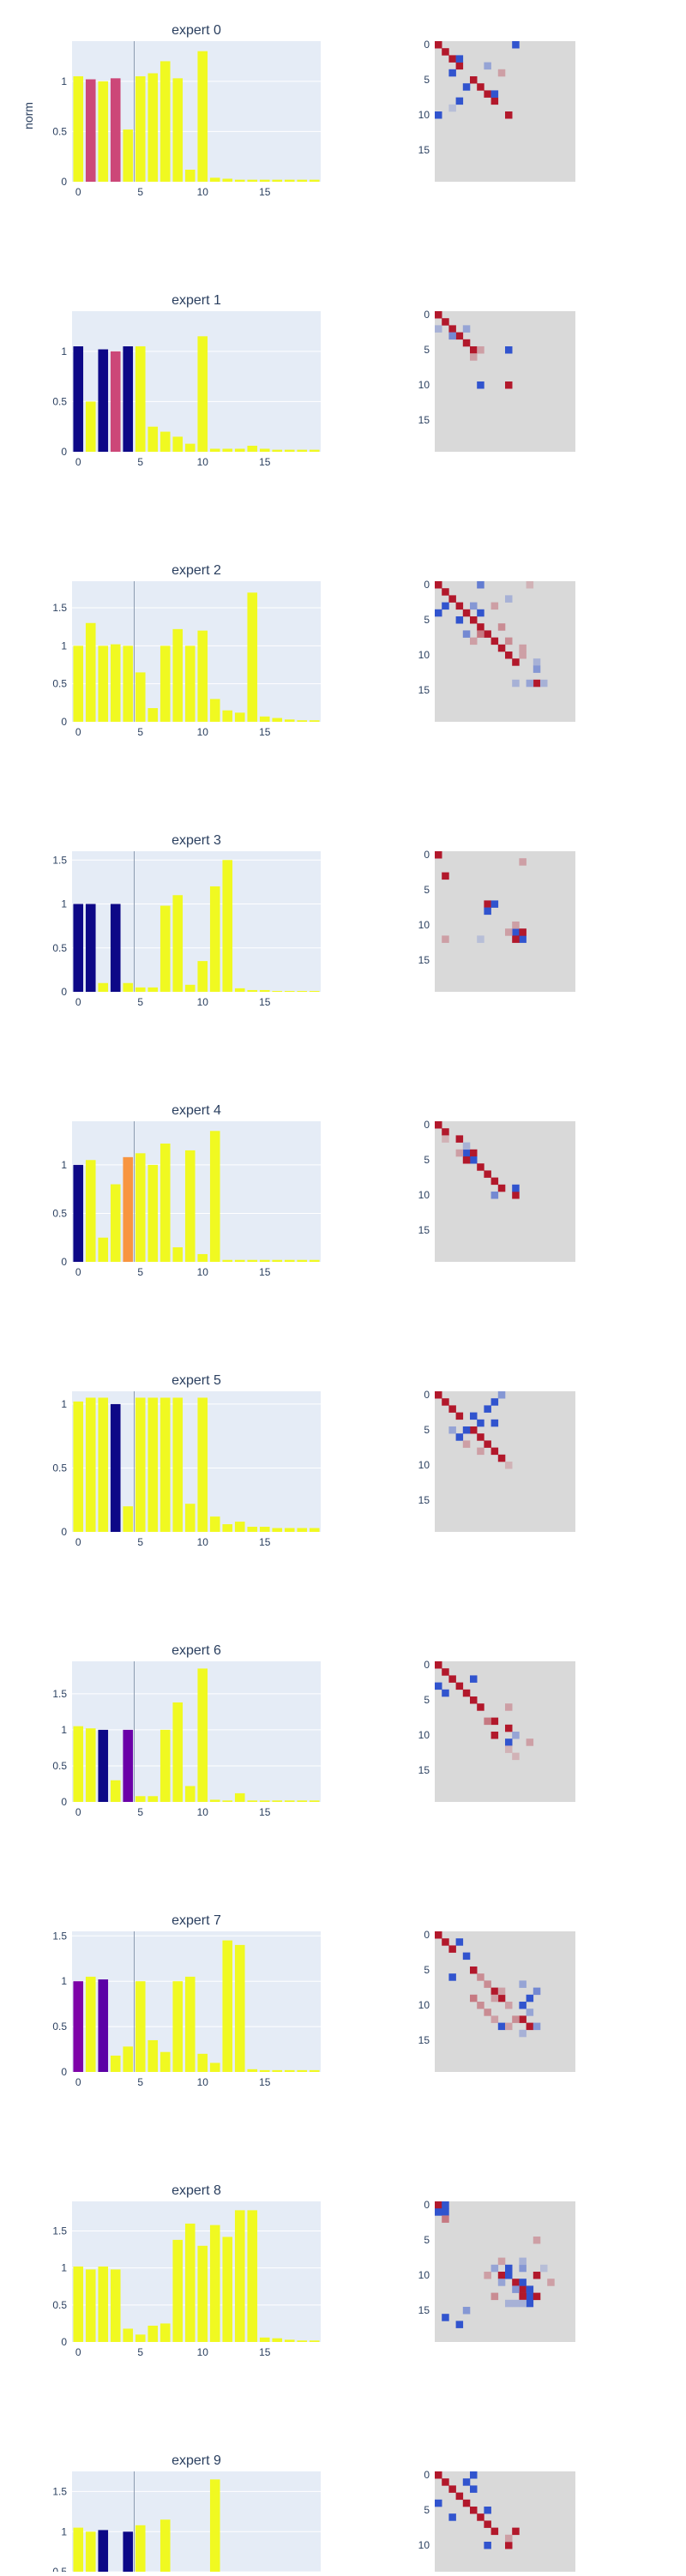 This screenshot has height=2576, width=686. I want to click on x-tick-label: 0, so click(78, 1542).